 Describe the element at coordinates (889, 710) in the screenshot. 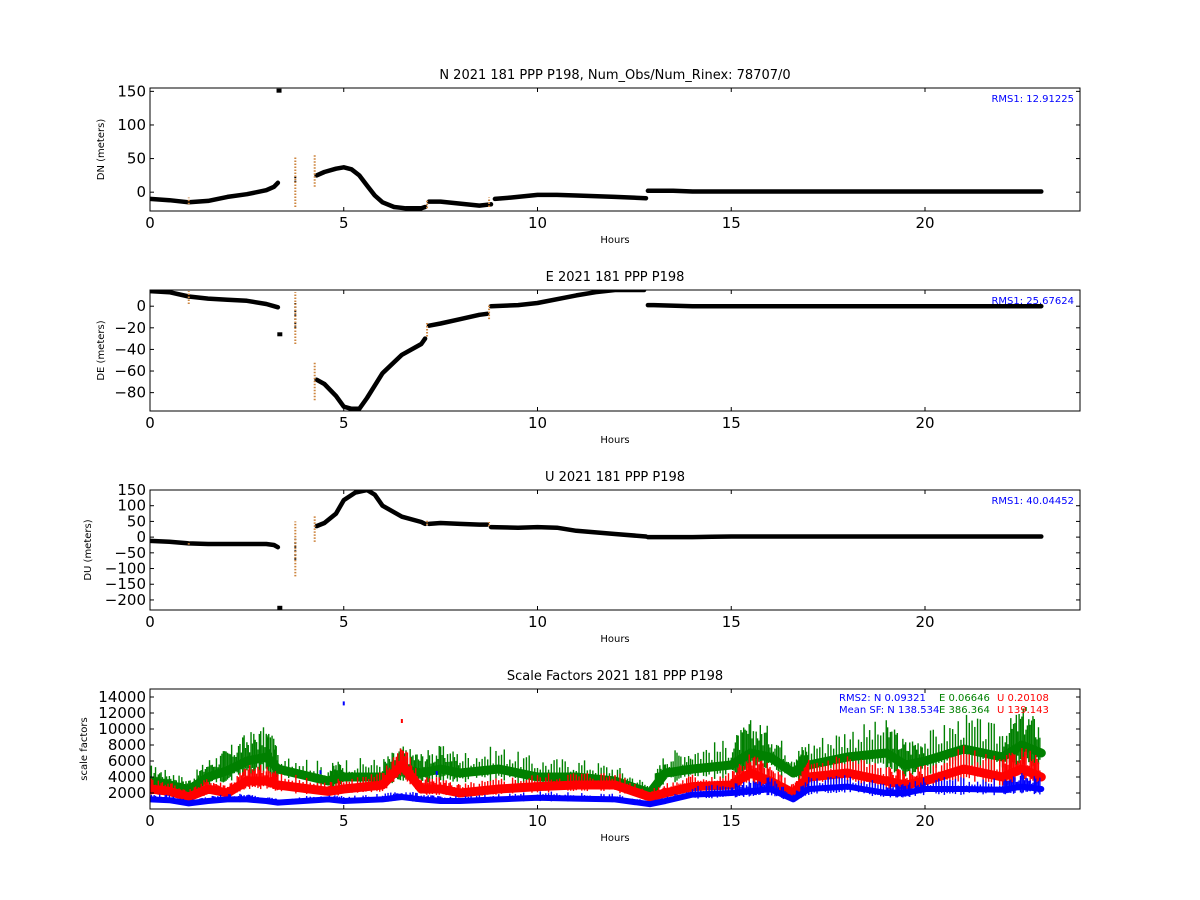

I see `stats-annotation: Mean SF: N 138.534` at that location.